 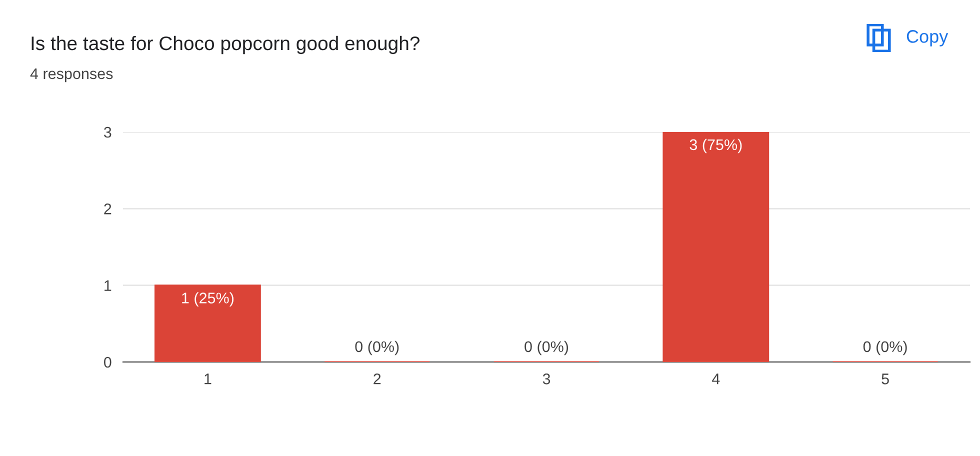 What do you see at coordinates (208, 299) in the screenshot?
I see `data-label: 1 (25%)` at bounding box center [208, 299].